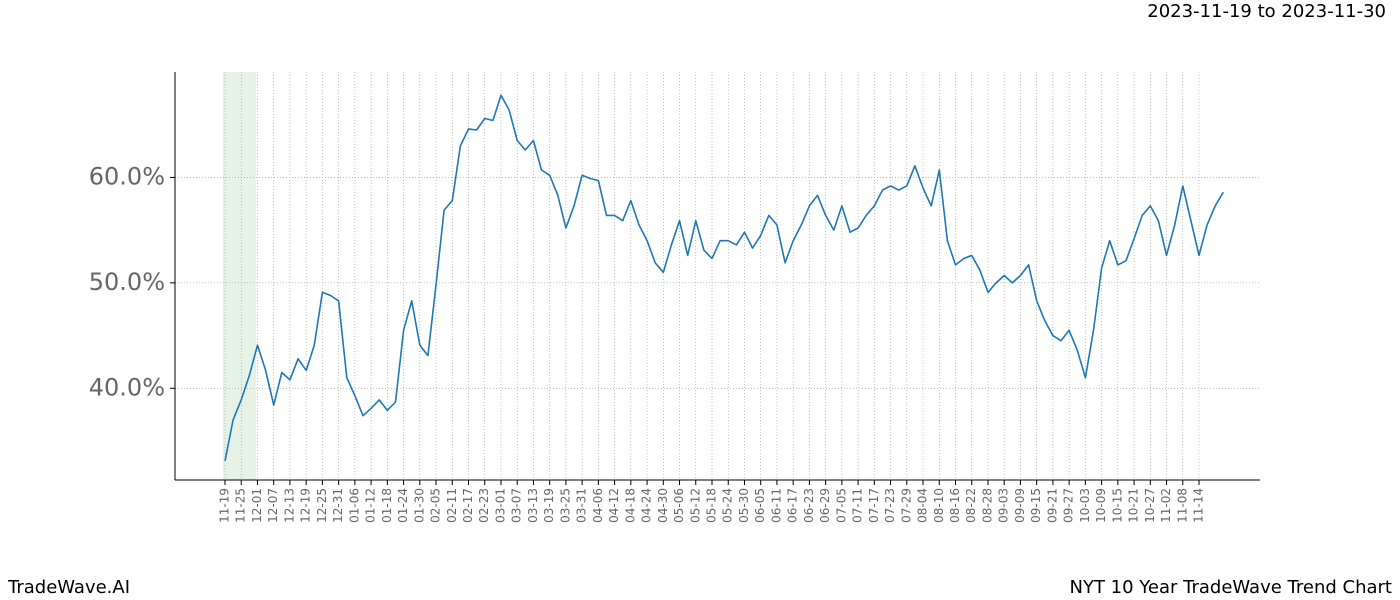  What do you see at coordinates (712, 505) in the screenshot?
I see `x-tick-label: 05-18` at bounding box center [712, 505].